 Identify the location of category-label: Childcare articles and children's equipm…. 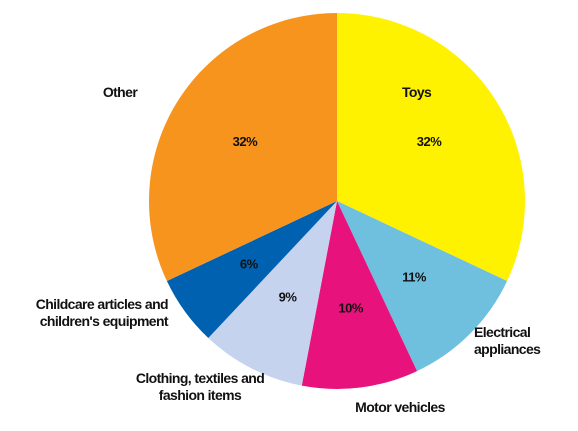
(102, 312).